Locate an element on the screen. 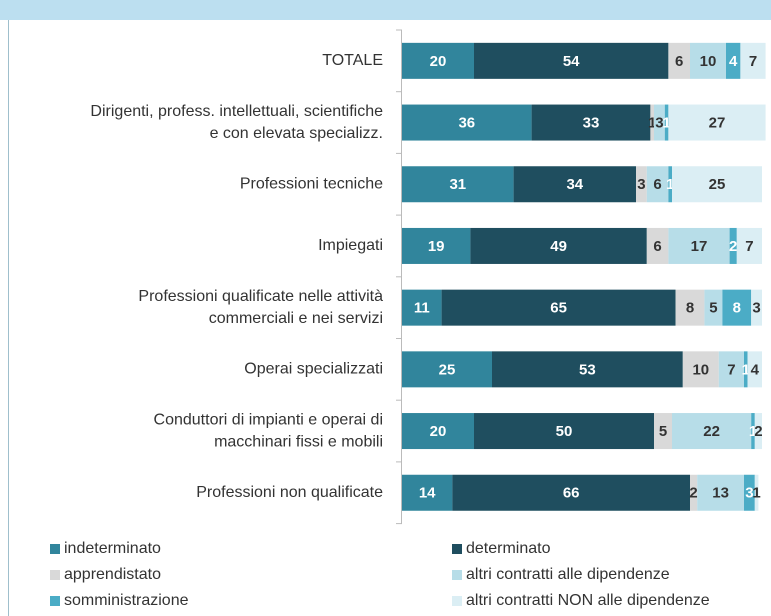  category-label: Professioni non qualificate is located at coordinates (289, 492).